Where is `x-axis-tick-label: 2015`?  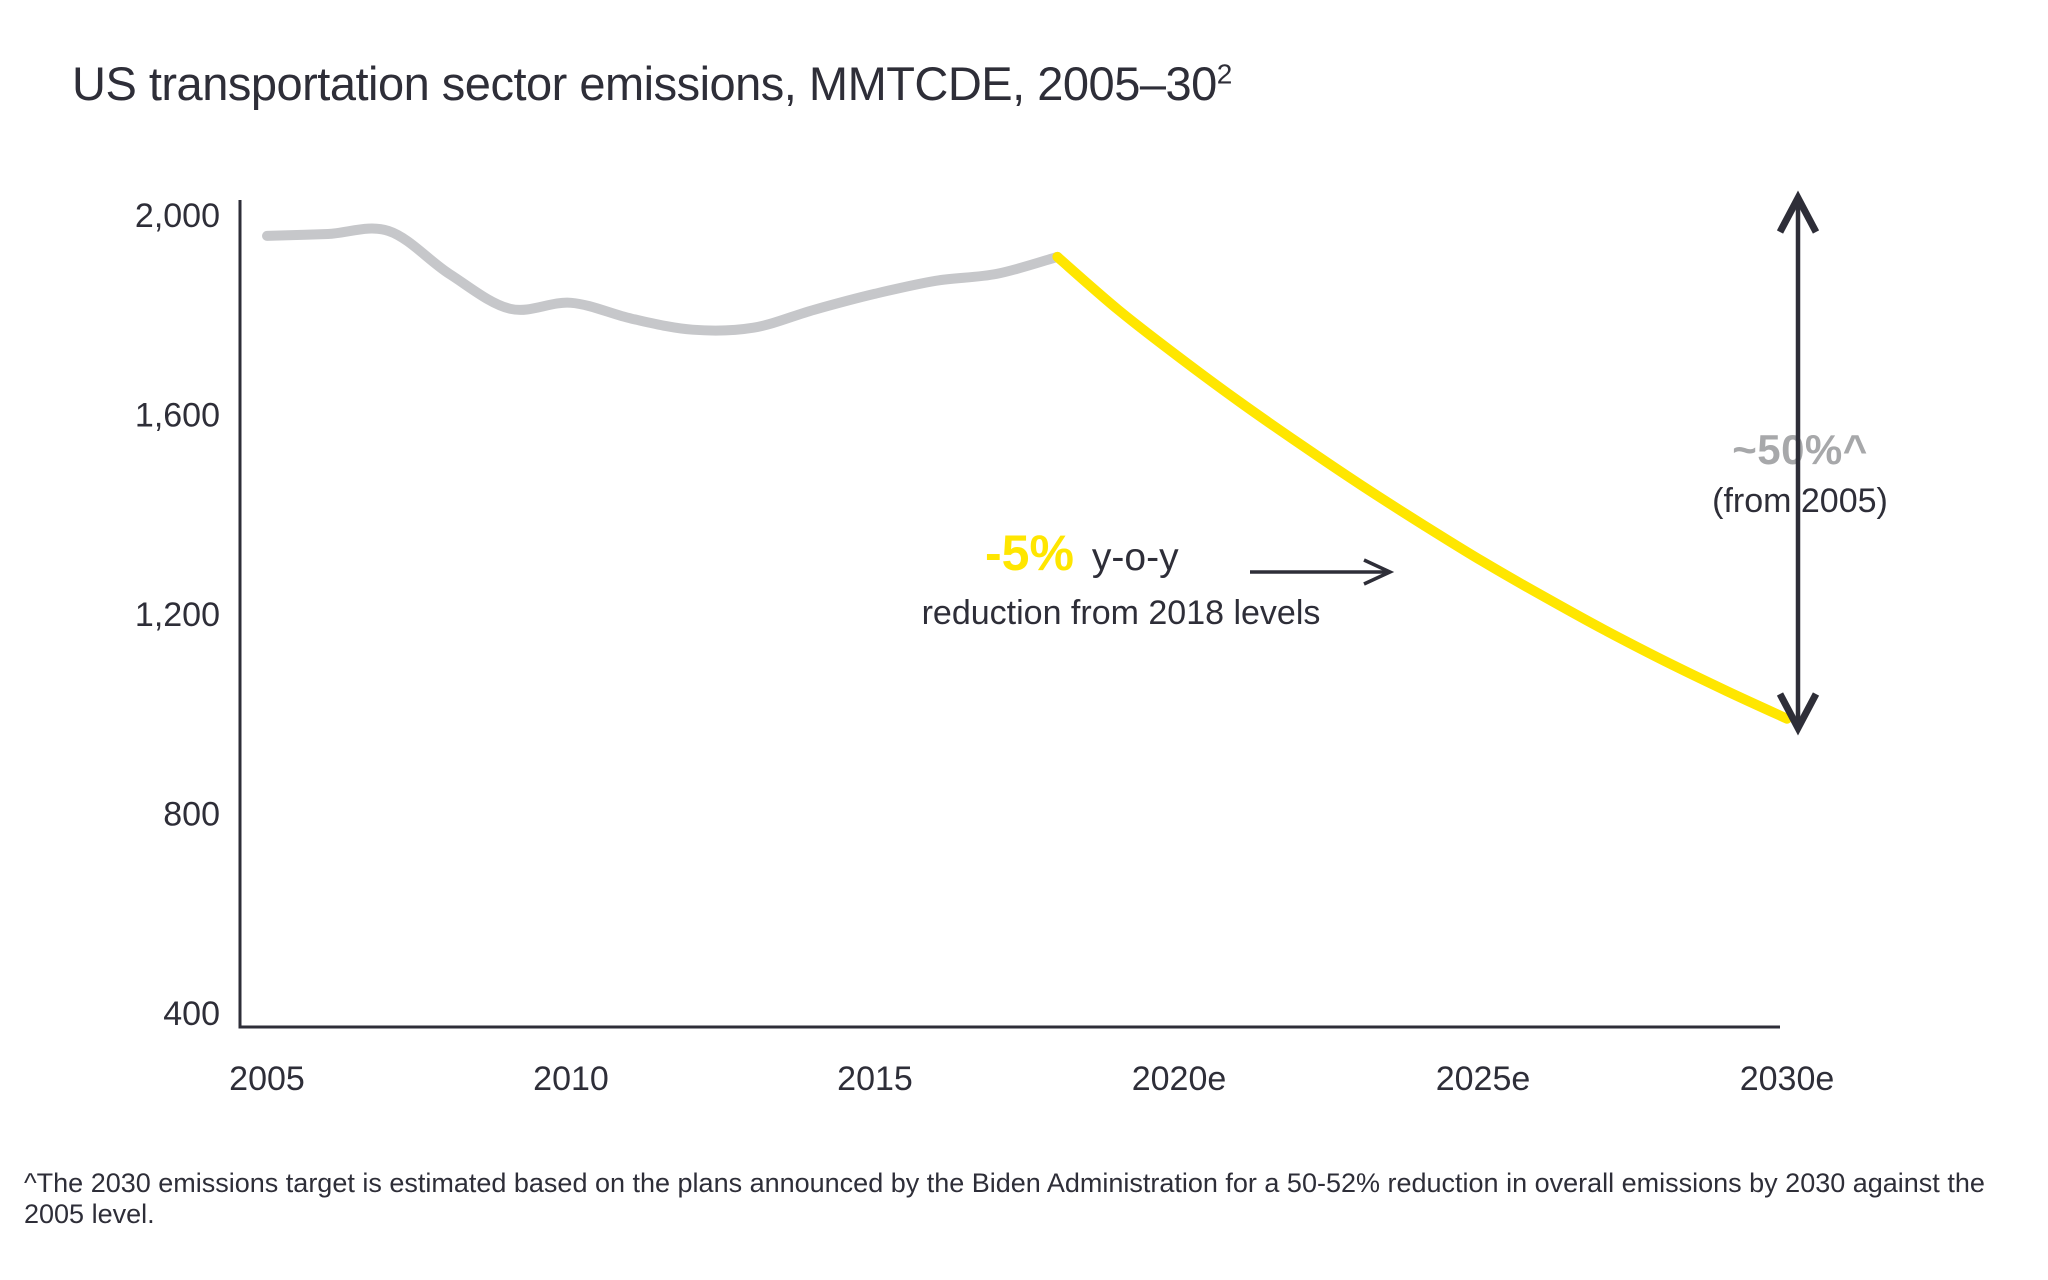
x-axis-tick-label: 2015 is located at coordinates (875, 1079).